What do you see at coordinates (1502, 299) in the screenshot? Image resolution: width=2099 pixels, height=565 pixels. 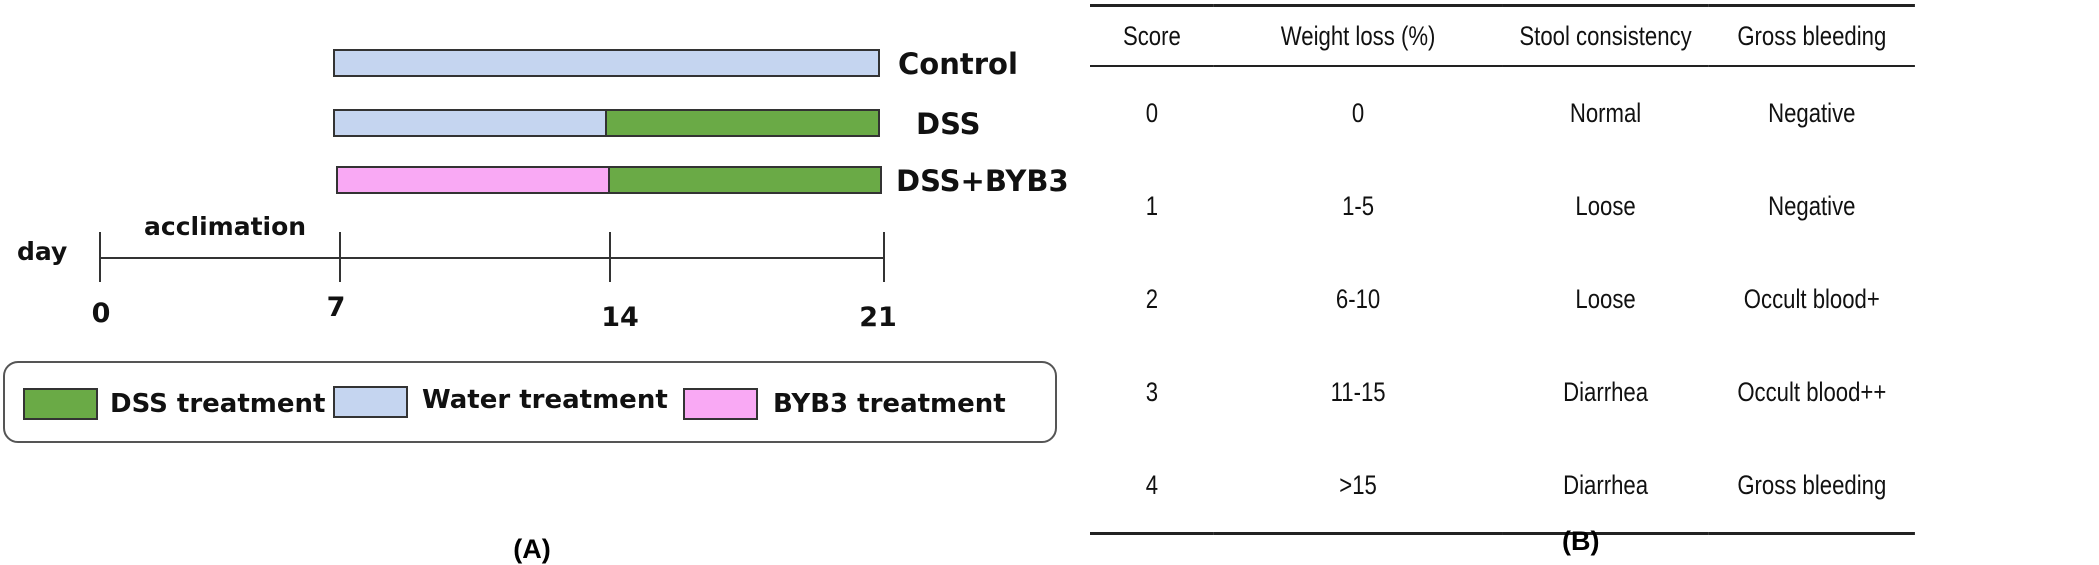 I see `table-row: 2 6-10 Loose Occult blood+` at bounding box center [1502, 299].